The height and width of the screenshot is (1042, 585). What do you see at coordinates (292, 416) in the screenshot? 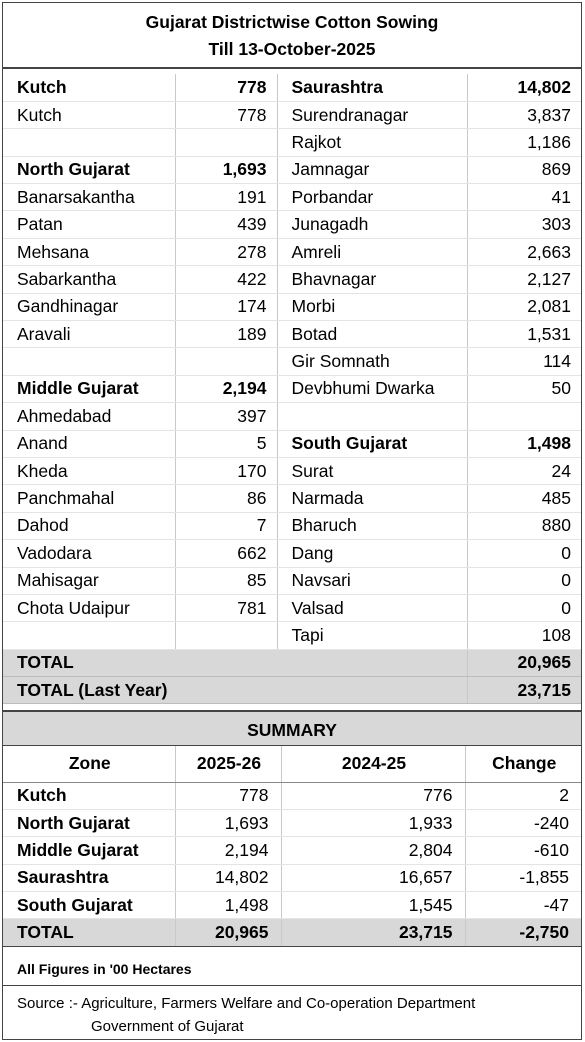
I see `district-row: Ahmedabad 397` at bounding box center [292, 416].